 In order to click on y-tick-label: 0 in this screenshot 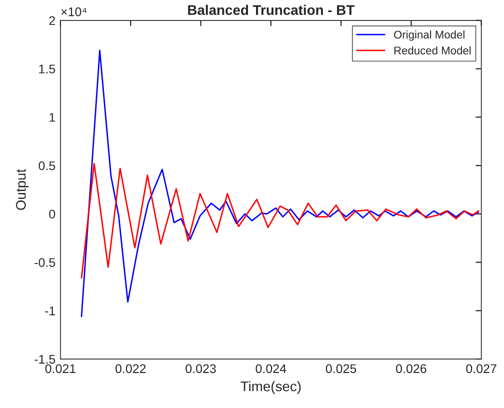, I will do `click(52, 214)`.